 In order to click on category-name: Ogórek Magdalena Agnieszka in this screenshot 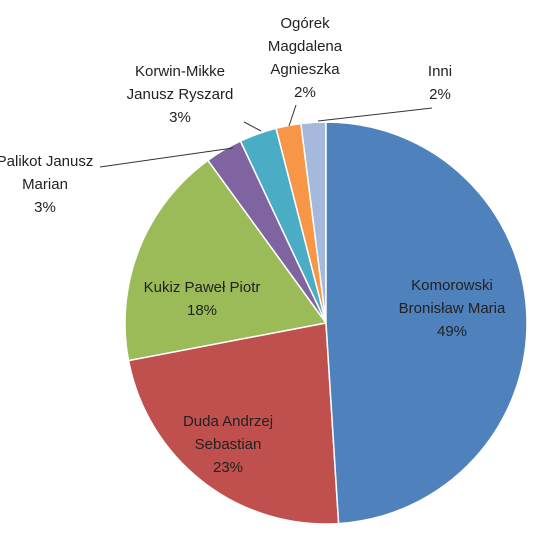, I will do `click(305, 46)`.